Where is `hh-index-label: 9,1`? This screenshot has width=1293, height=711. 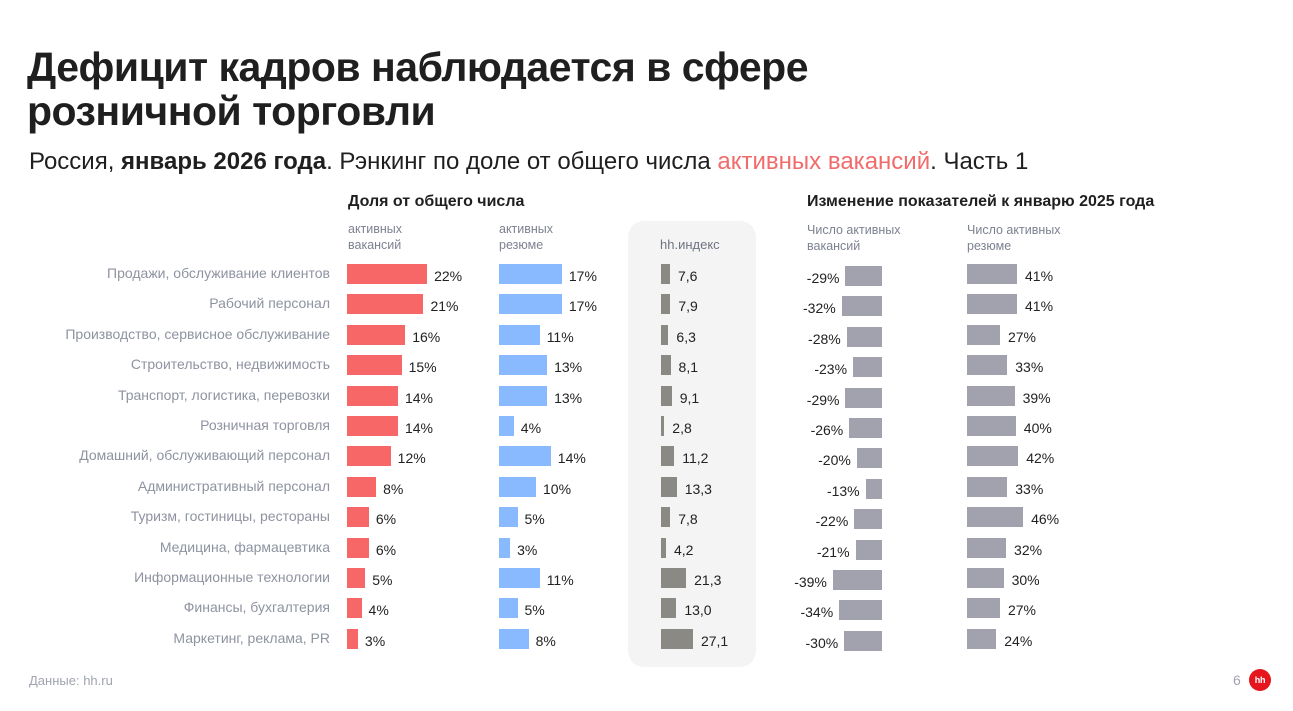
hh-index-label: 9,1 is located at coordinates (689, 397).